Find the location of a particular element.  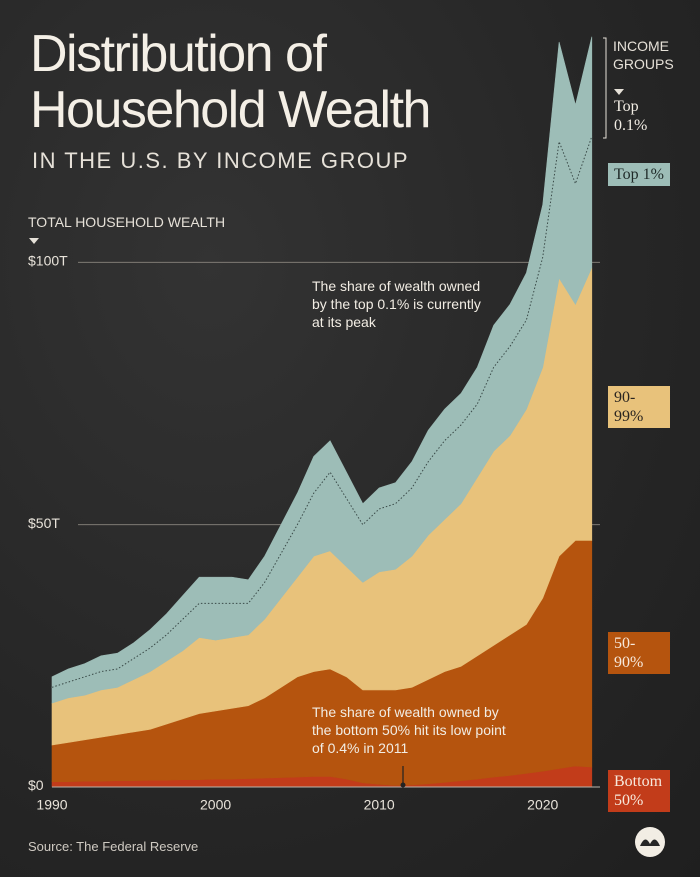

legend-label: 90-99% is located at coordinates (639, 407).